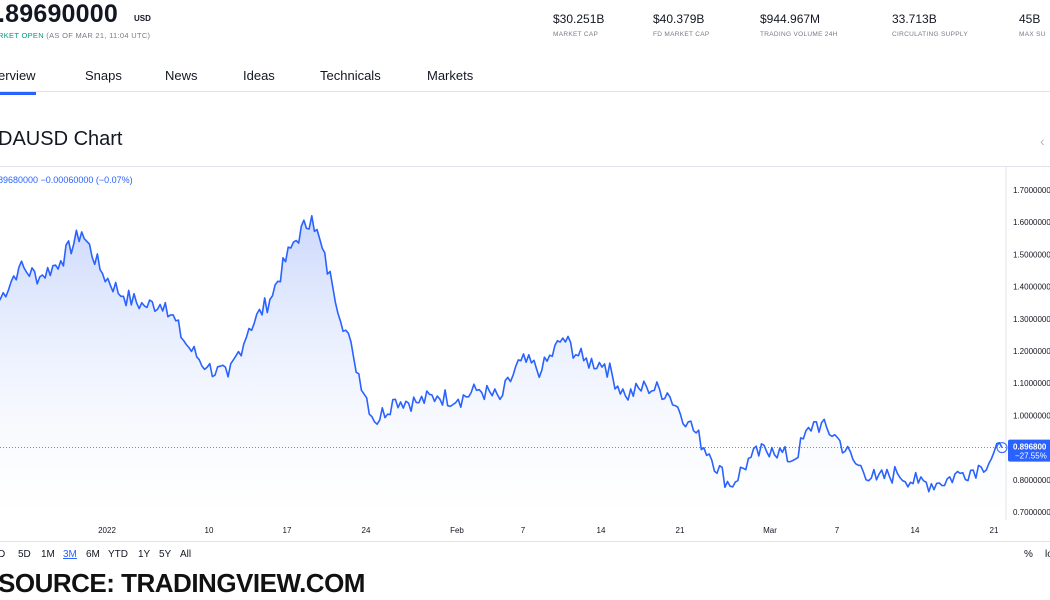 The width and height of the screenshot is (1050, 600). I want to click on range-6m: 6M, so click(93, 554).